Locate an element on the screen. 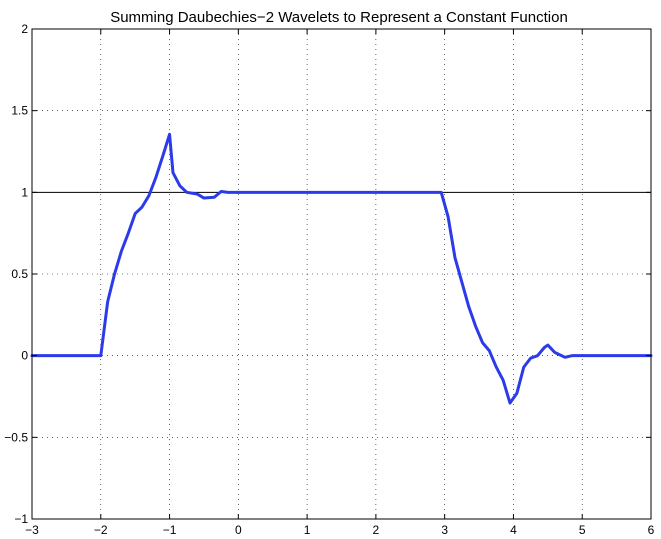 The image size is (661, 539). x-tick-label: −1 is located at coordinates (170, 530).